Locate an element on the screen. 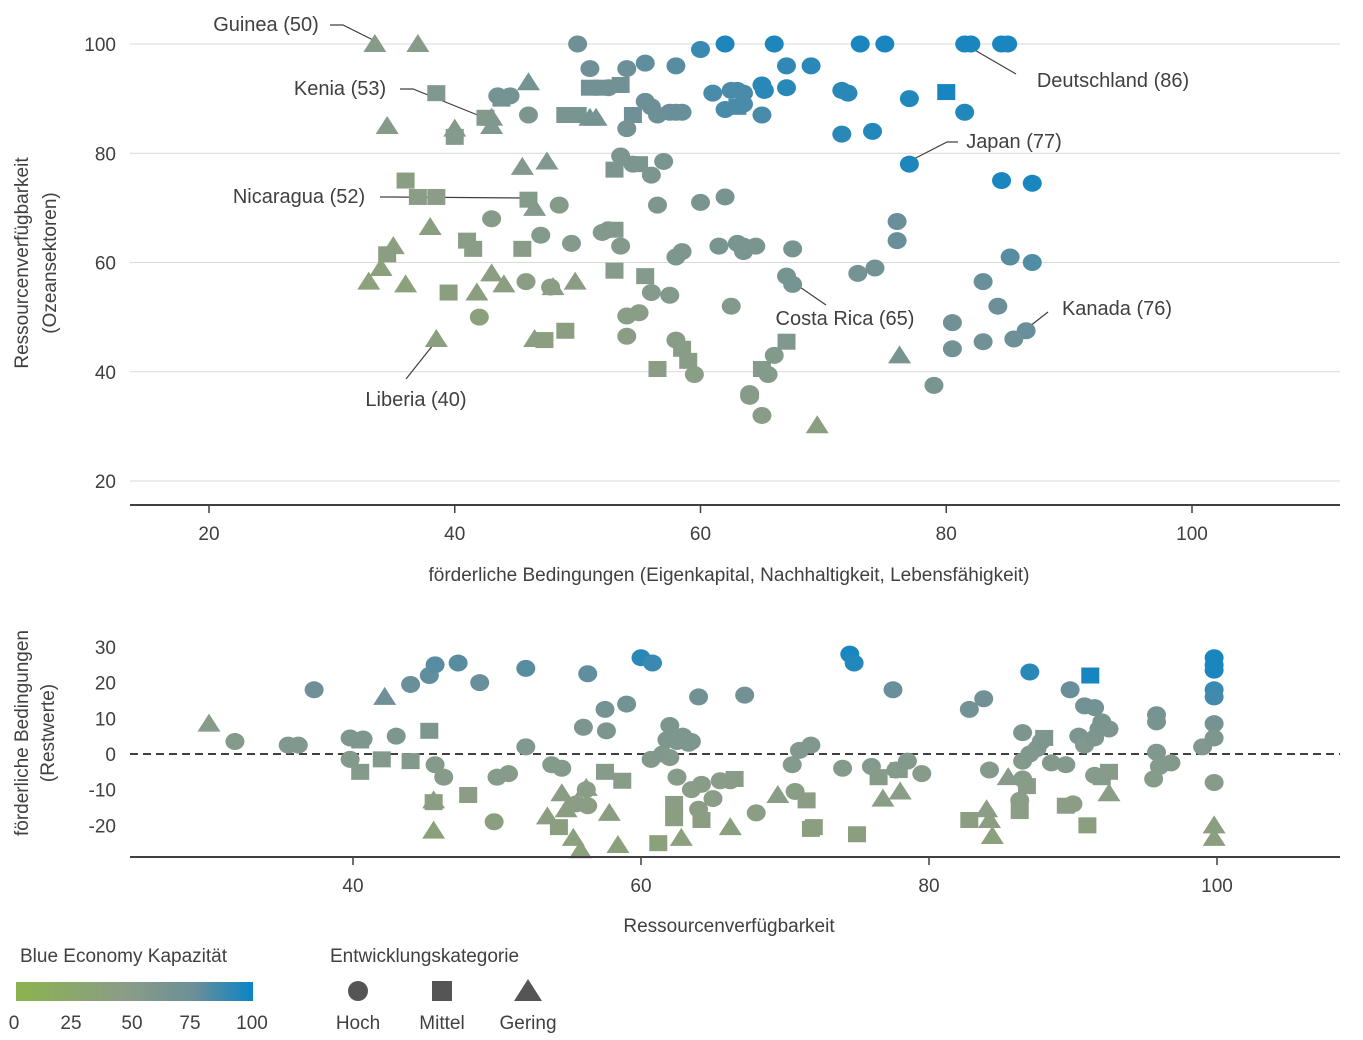  bottom-y-tick-label: -10 is located at coordinates (102, 791).